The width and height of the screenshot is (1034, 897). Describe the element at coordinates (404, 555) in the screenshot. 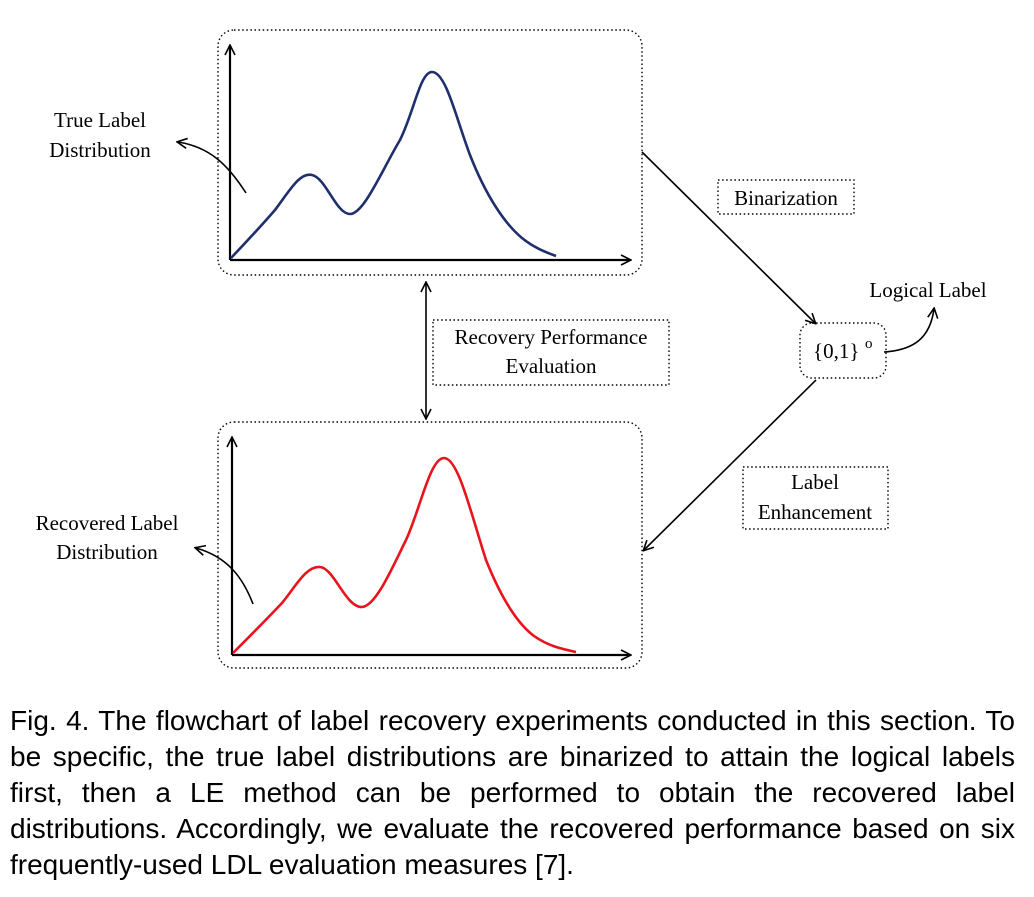

I see `recovered-distribution-curve` at that location.